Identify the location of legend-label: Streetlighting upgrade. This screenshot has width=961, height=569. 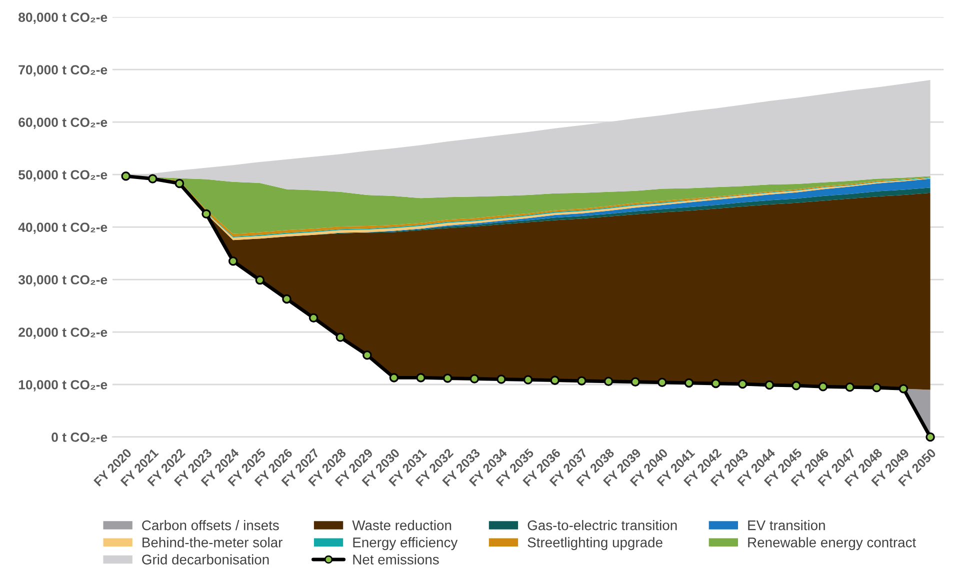
(595, 543).